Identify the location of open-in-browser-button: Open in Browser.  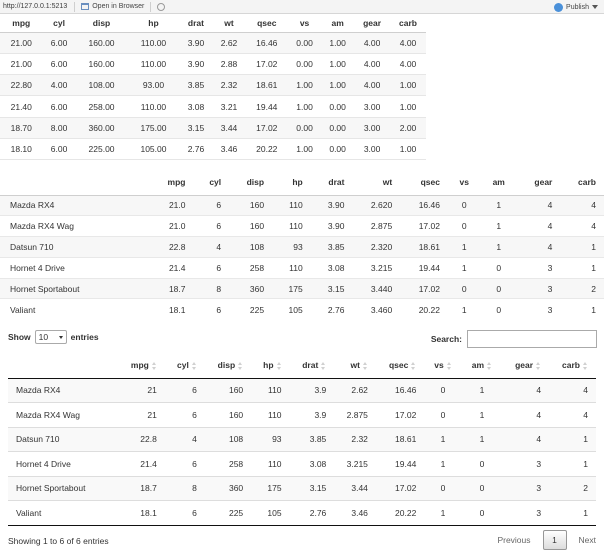
(112, 6).